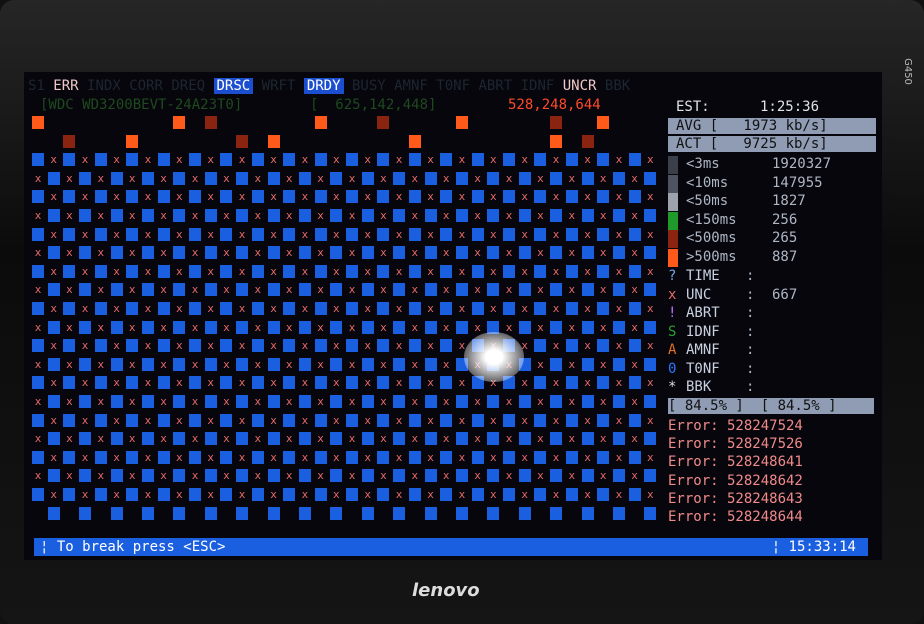 The width and height of the screenshot is (924, 624). I want to click on error-log-entry: Error: 528247524, so click(735, 426).